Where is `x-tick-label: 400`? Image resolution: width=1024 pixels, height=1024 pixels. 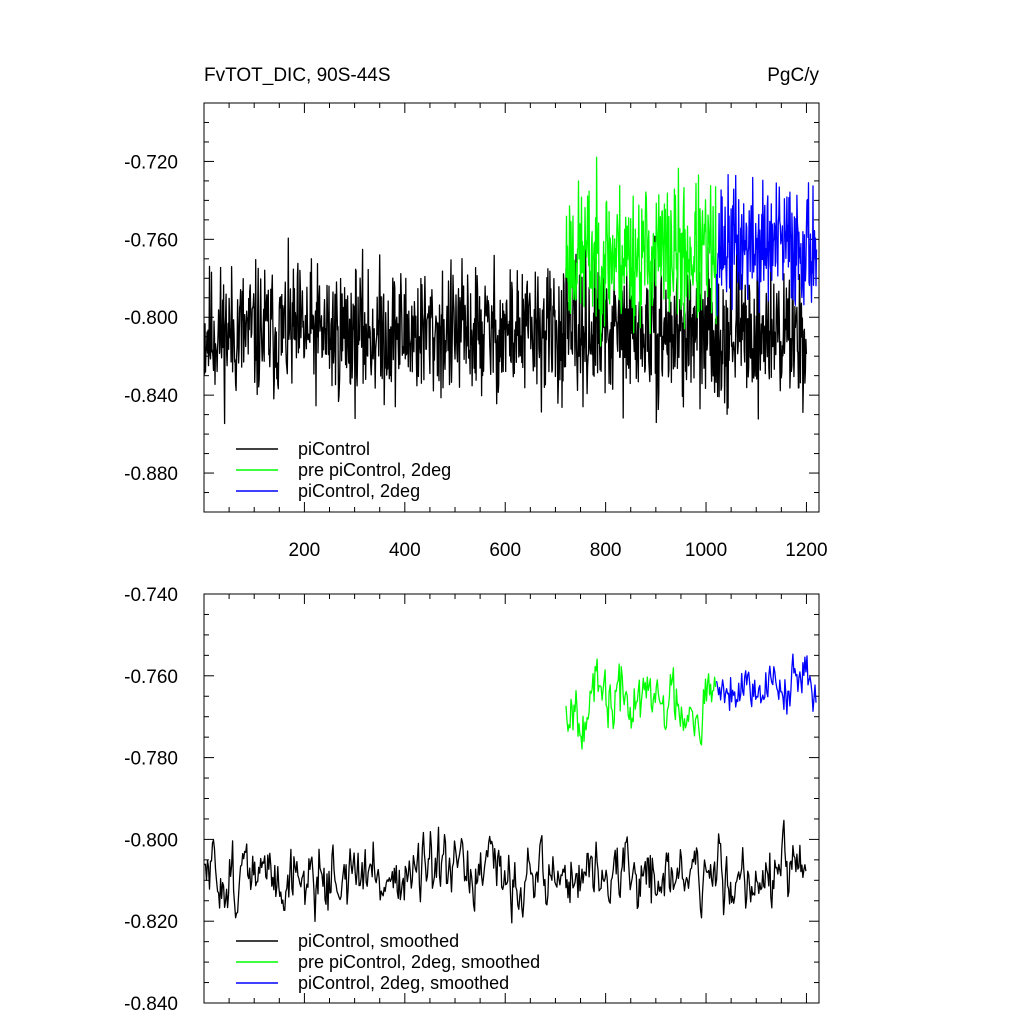 x-tick-label: 400 is located at coordinates (405, 550).